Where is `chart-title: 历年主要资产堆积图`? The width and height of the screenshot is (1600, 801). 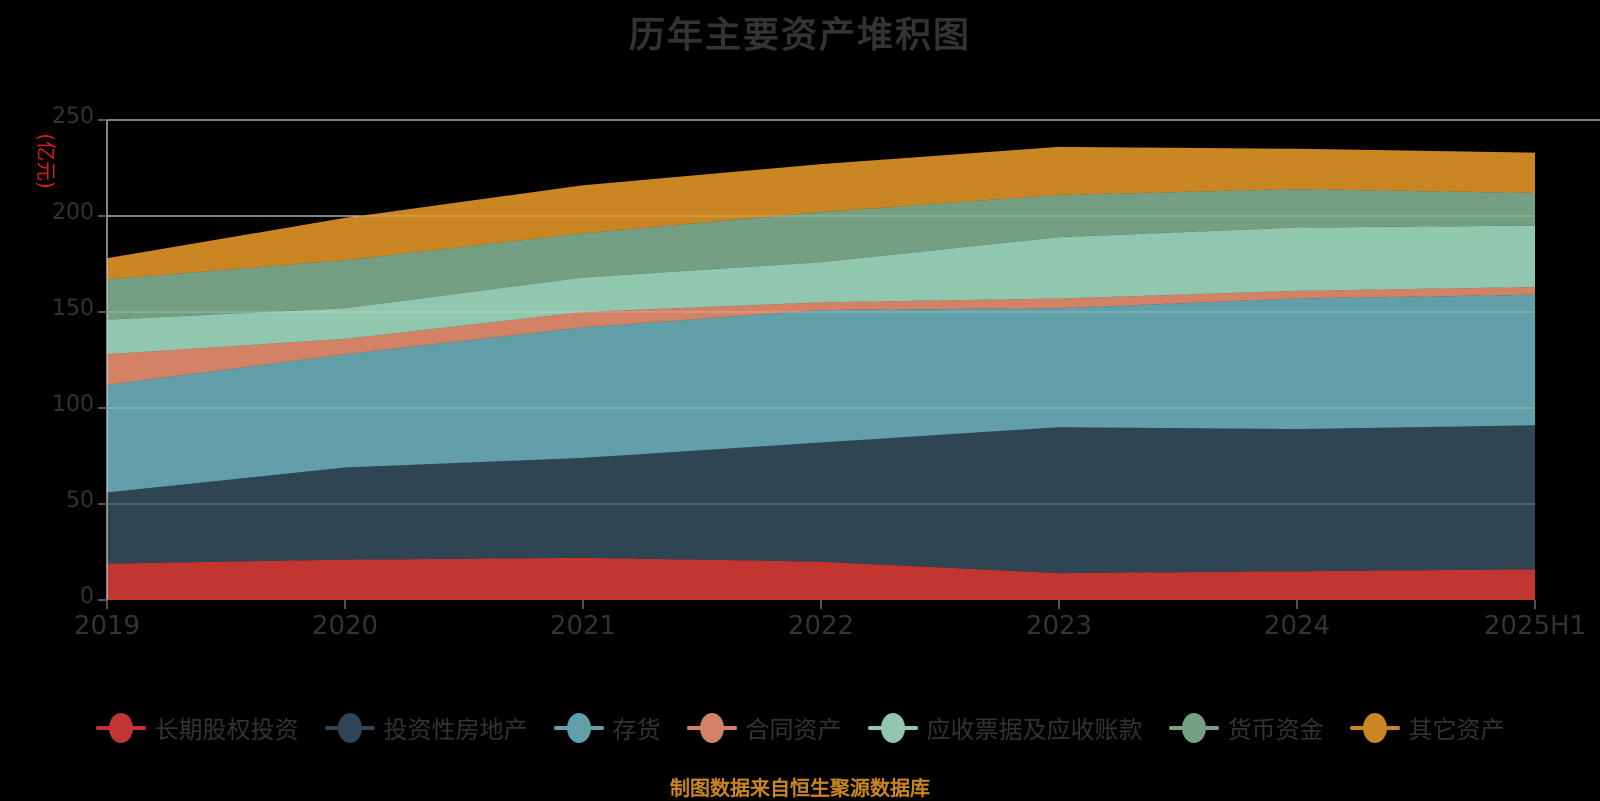 chart-title: 历年主要资产堆积图 is located at coordinates (799, 35).